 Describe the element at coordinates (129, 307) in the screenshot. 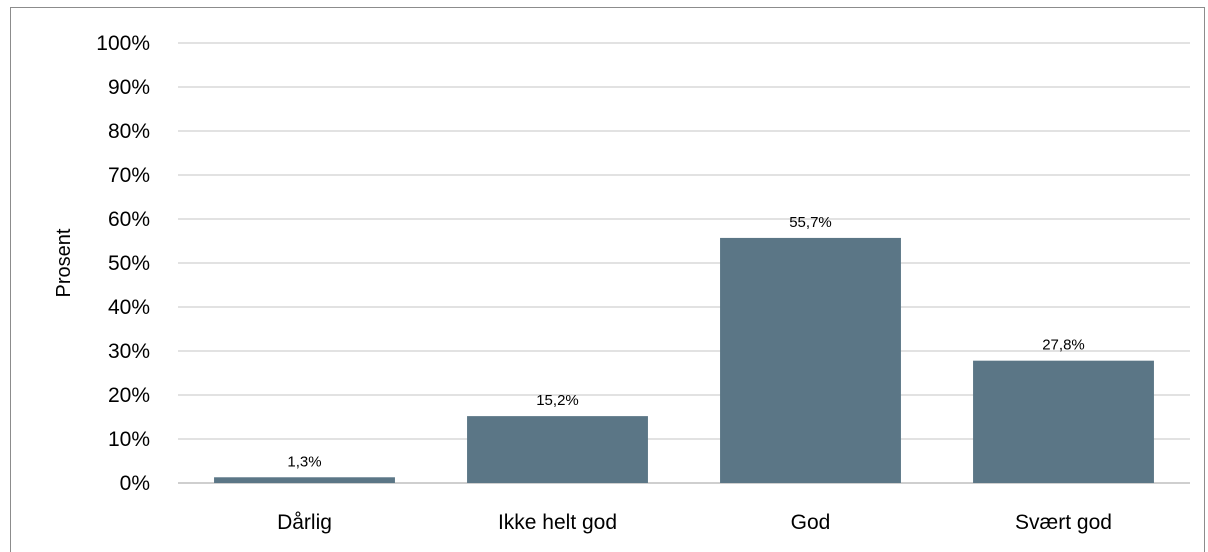

I see `y-tick-label: 40%` at that location.